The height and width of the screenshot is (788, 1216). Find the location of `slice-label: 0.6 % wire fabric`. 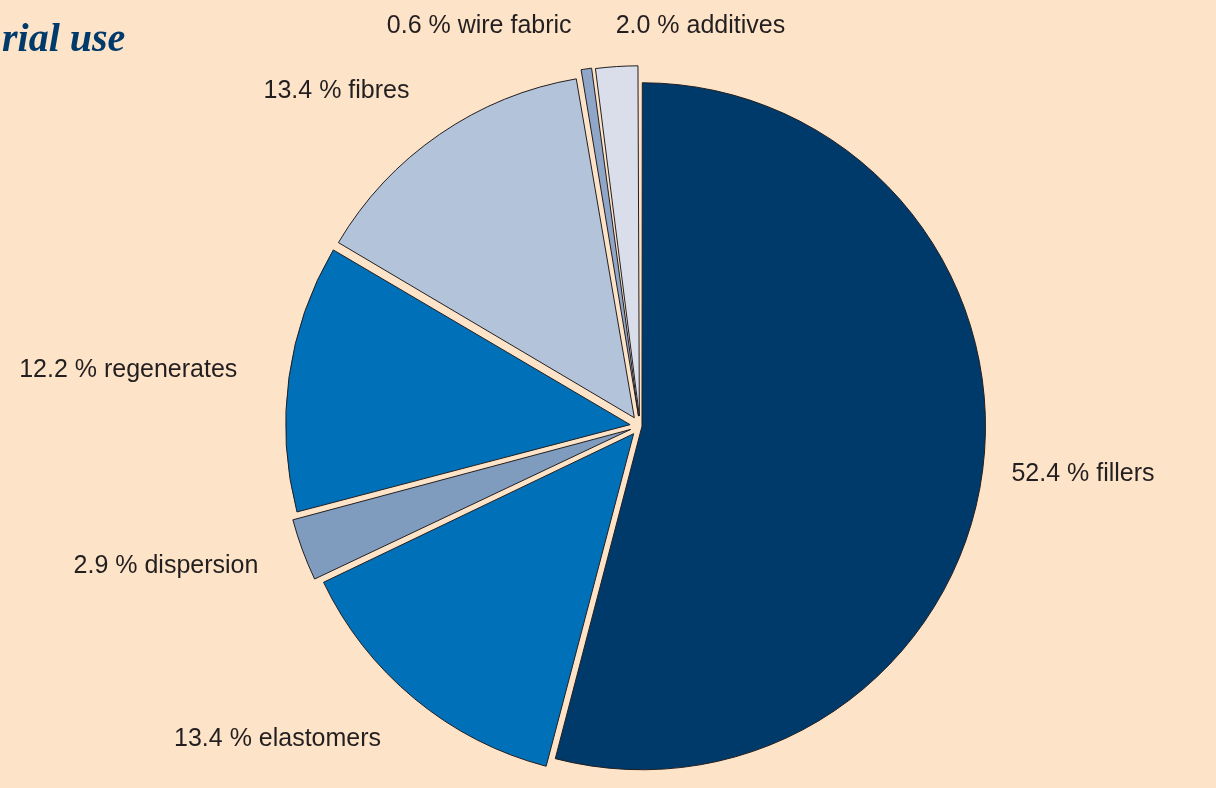

slice-label: 0.6 % wire fabric is located at coordinates (479, 23).